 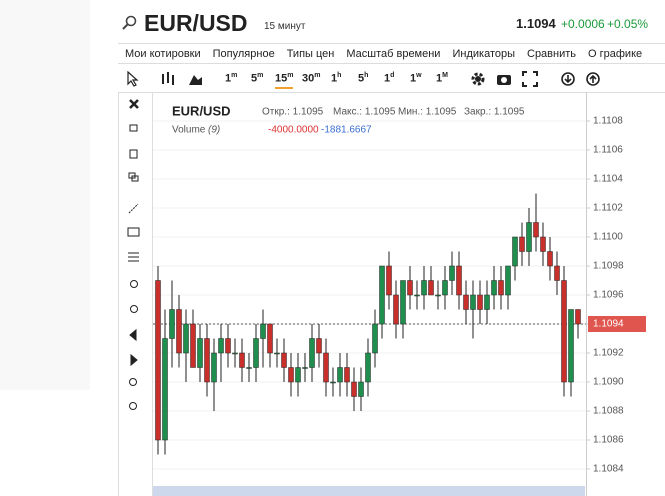 I want to click on change: +0.0006, so click(x=583, y=24).